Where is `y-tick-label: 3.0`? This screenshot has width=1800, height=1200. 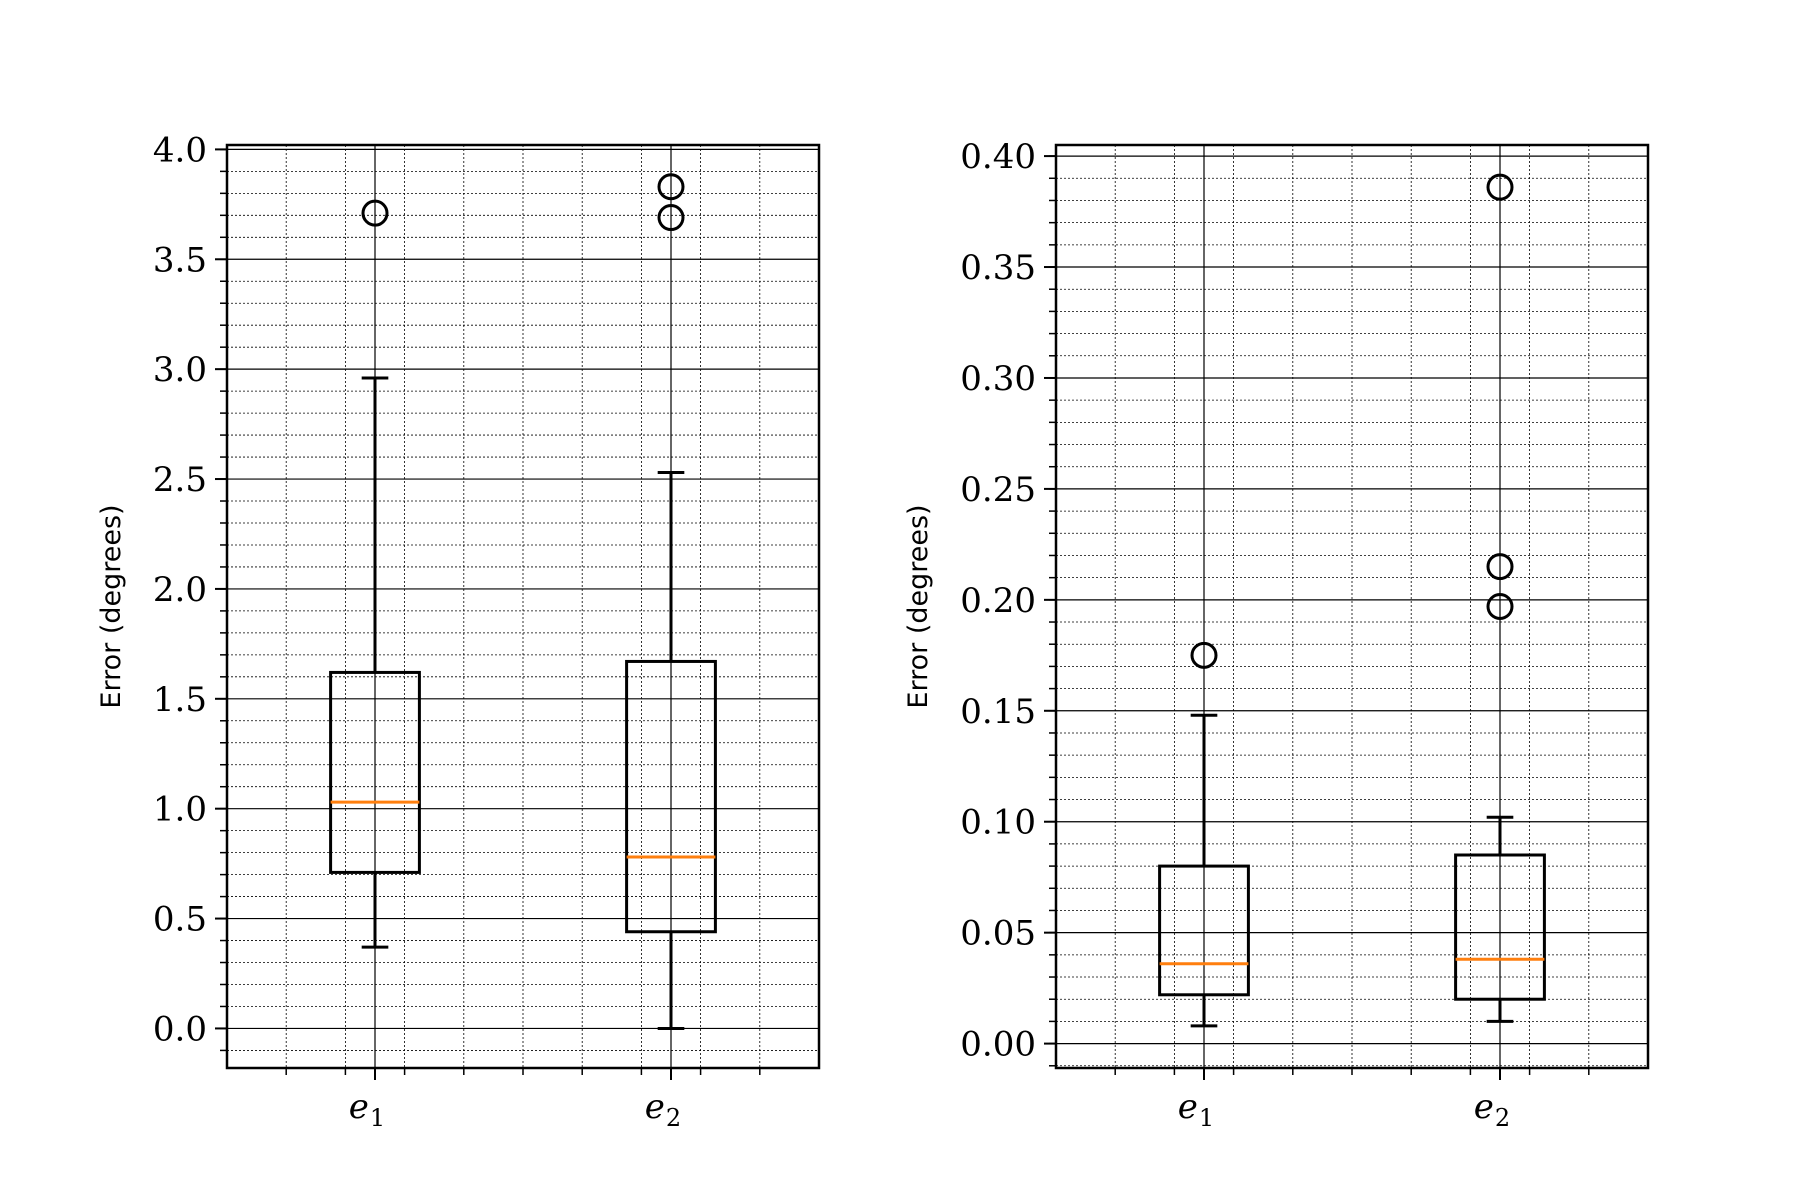
y-tick-label: 3.0 is located at coordinates (180, 370).